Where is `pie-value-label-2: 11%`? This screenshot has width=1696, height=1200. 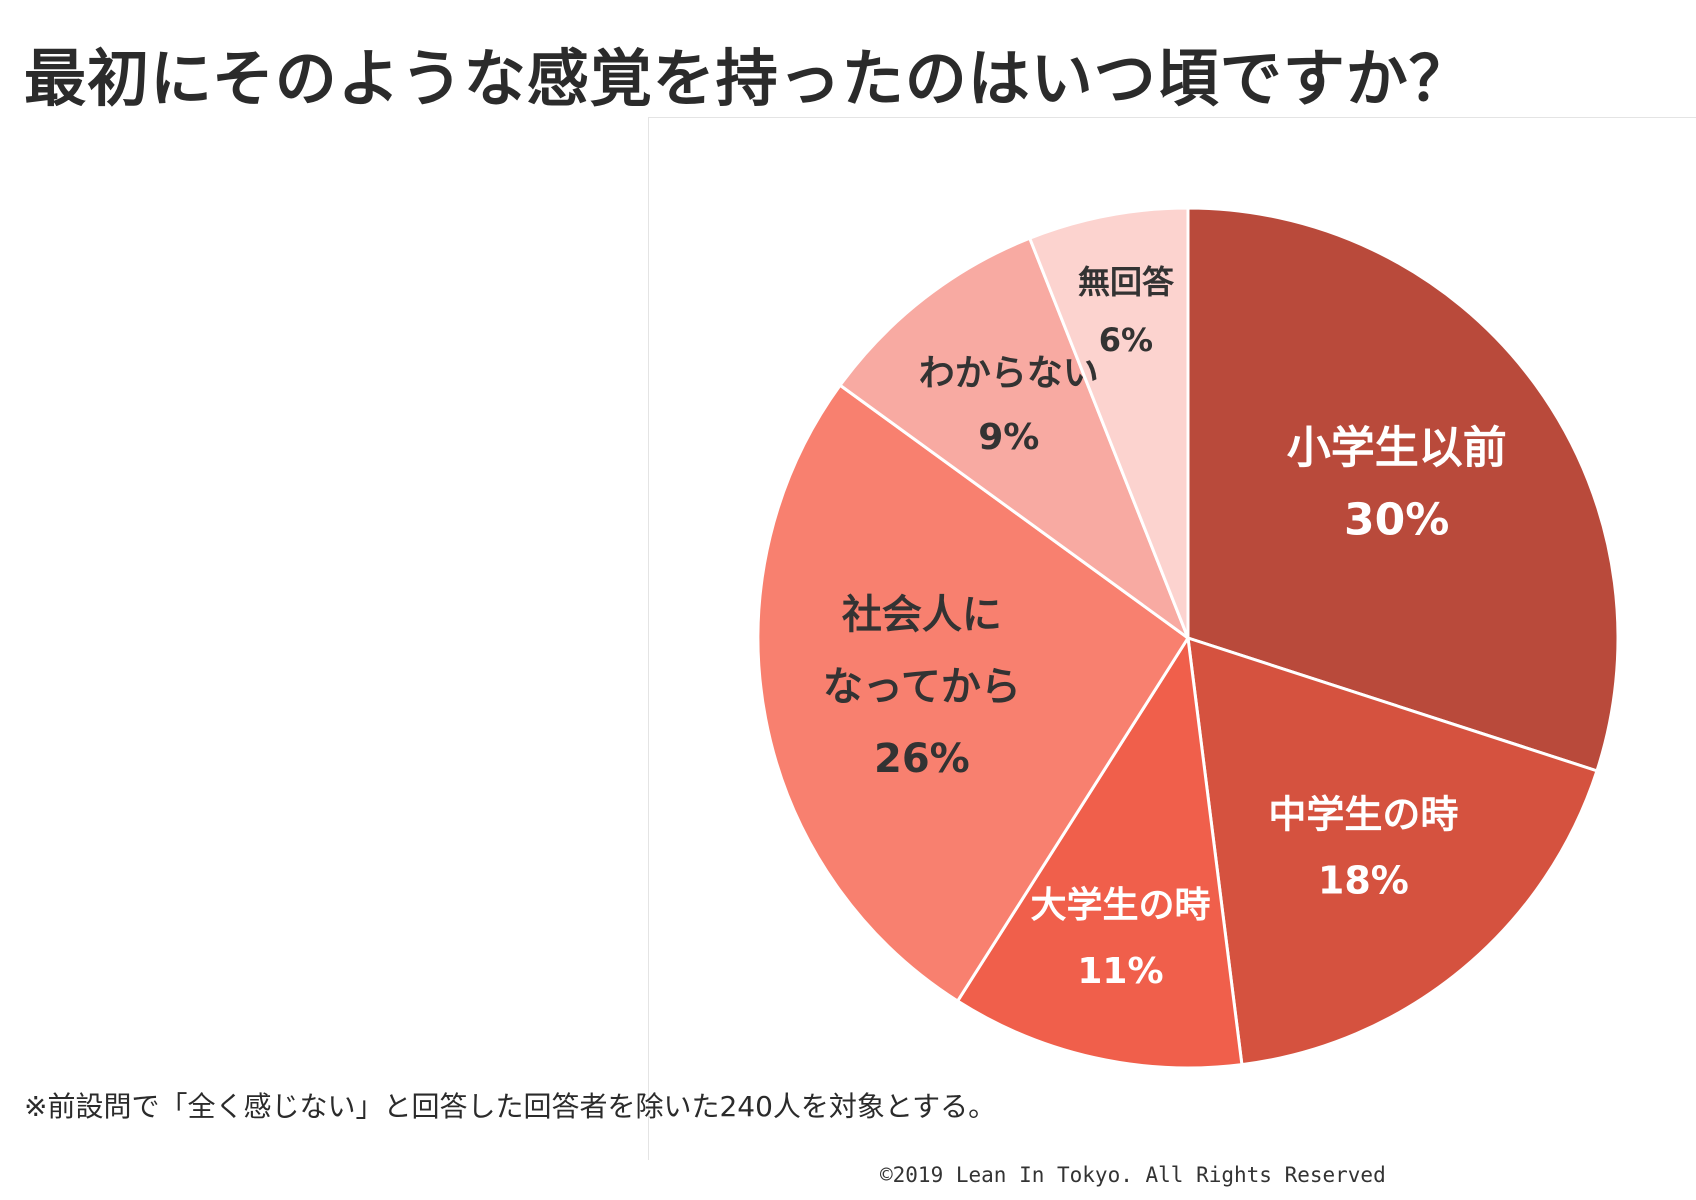
pie-value-label-2: 11% is located at coordinates (1120, 971).